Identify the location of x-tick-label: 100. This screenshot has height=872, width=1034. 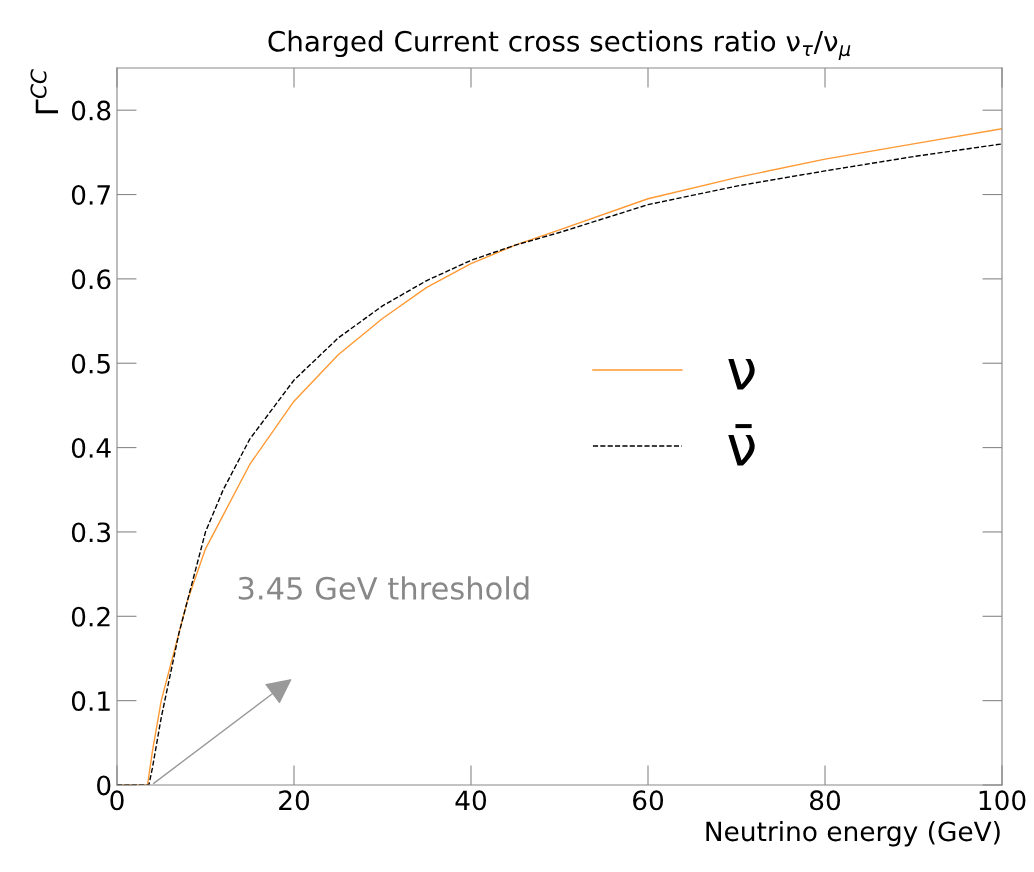
(1002, 800).